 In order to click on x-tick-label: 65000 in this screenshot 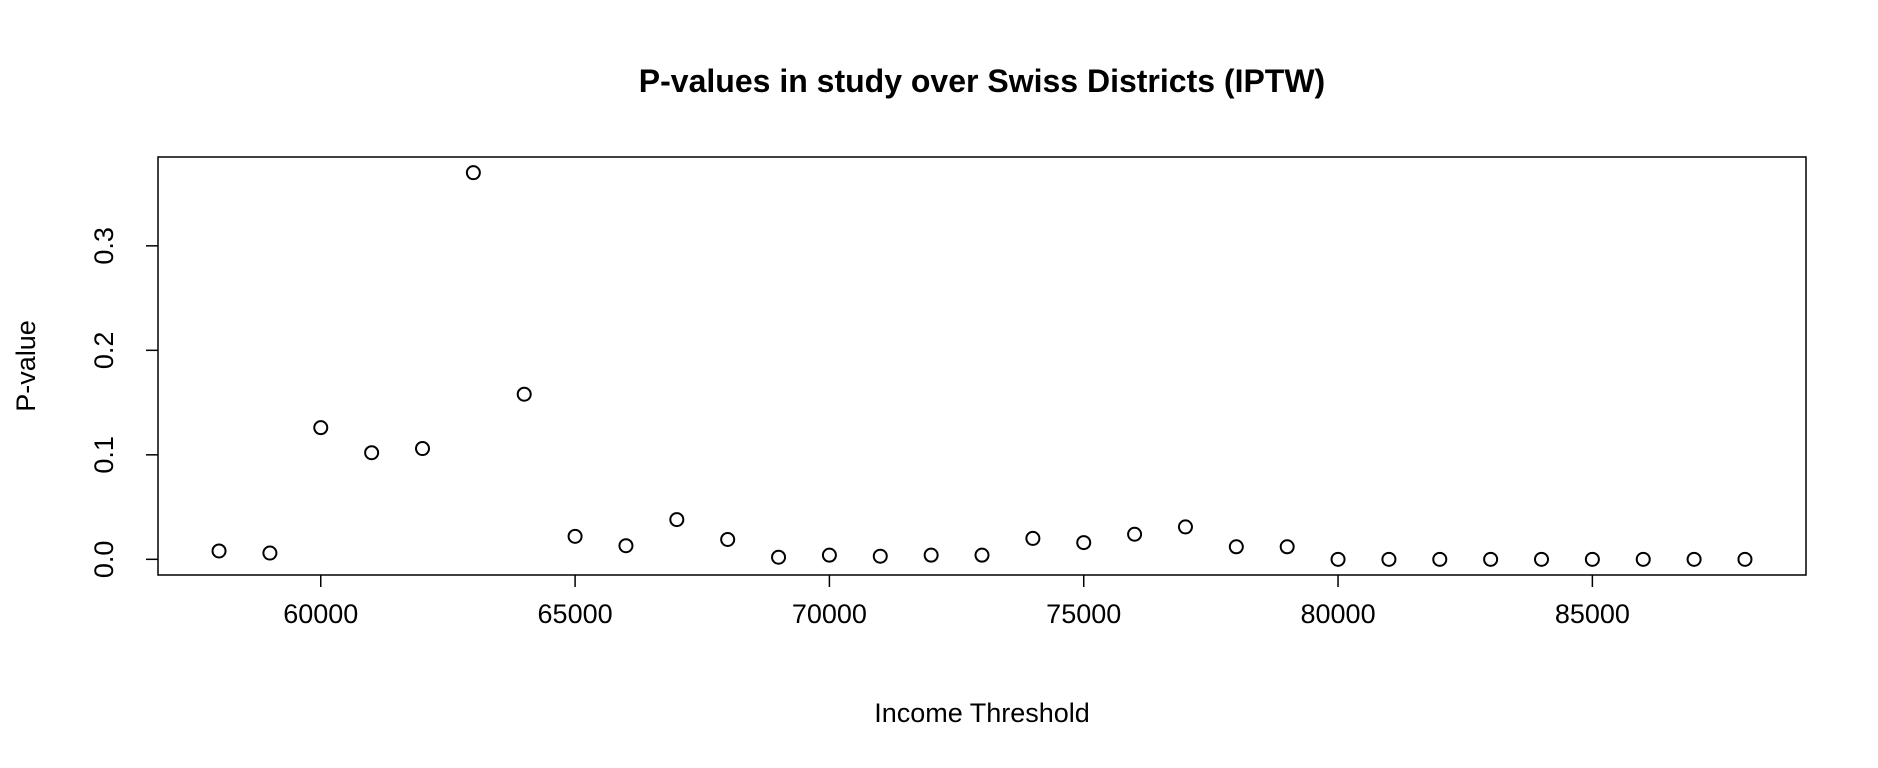, I will do `click(575, 614)`.